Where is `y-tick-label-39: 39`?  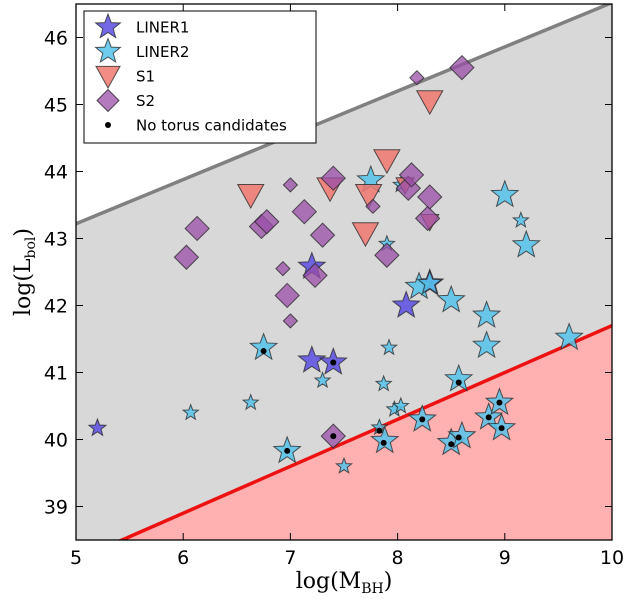
y-tick-label-39: 39 is located at coordinates (56, 508).